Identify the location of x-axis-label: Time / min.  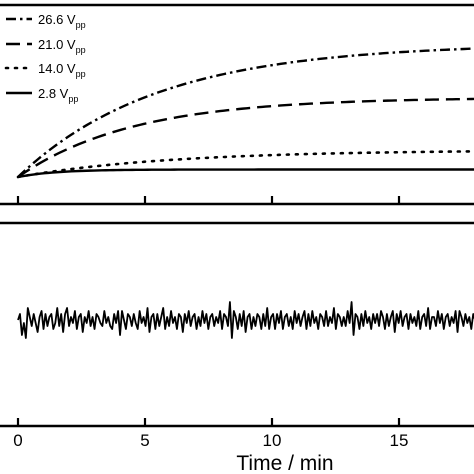
(284, 463).